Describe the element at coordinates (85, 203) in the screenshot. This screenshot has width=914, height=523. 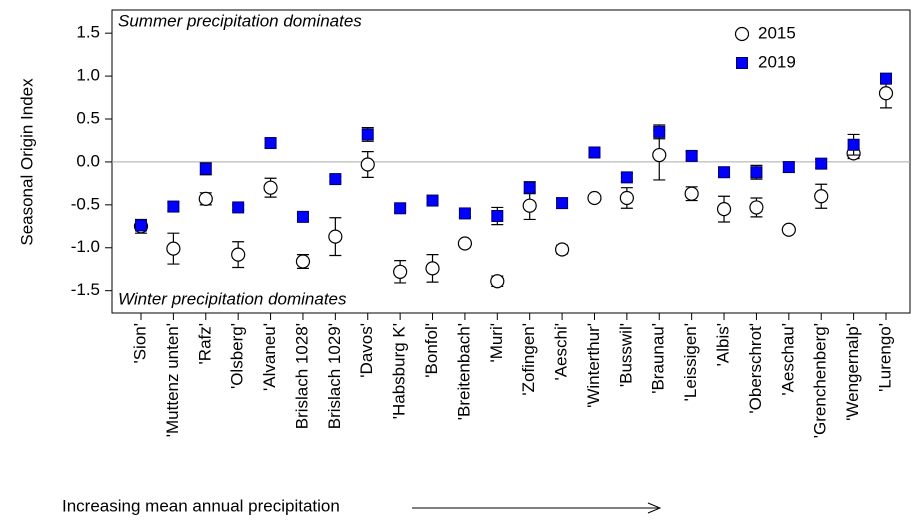
I see `y-tick-label: -0.5` at that location.